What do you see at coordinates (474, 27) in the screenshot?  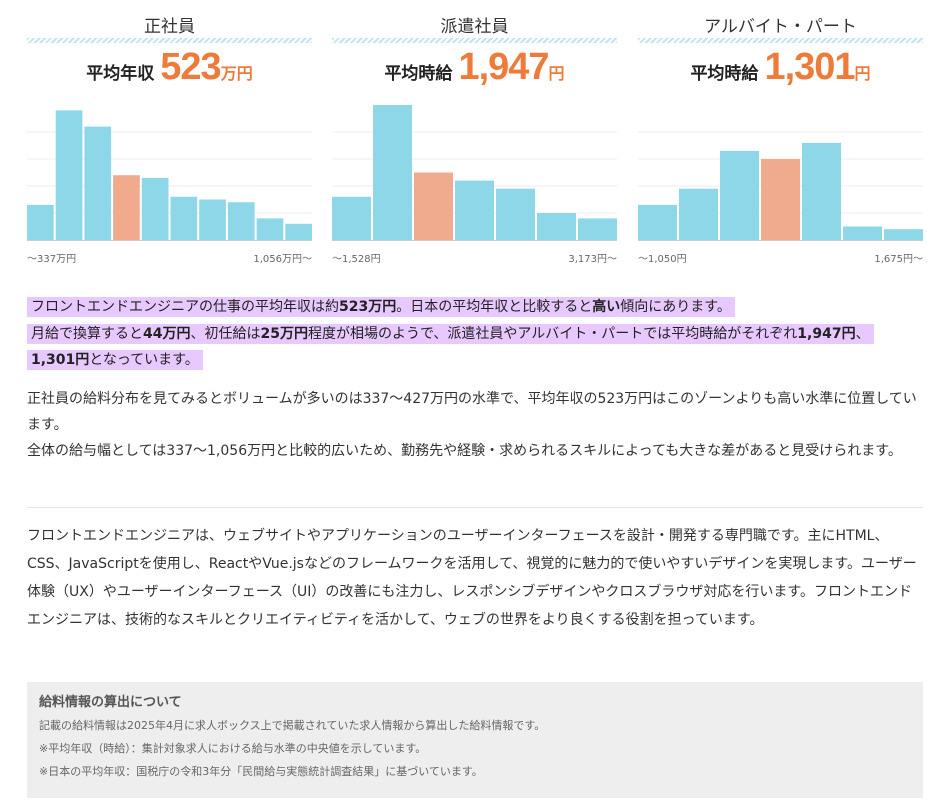 I see `chart-title: 派遣社員` at bounding box center [474, 27].